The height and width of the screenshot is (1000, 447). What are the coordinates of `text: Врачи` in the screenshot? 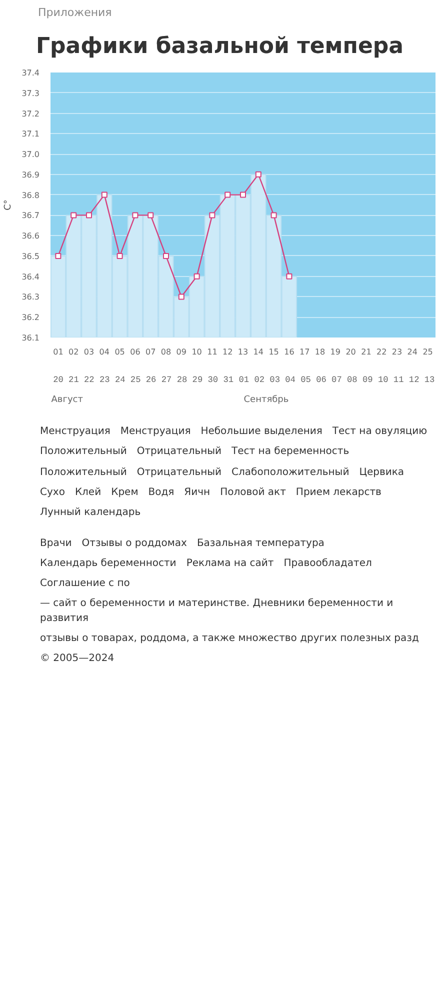 It's located at (56, 543).